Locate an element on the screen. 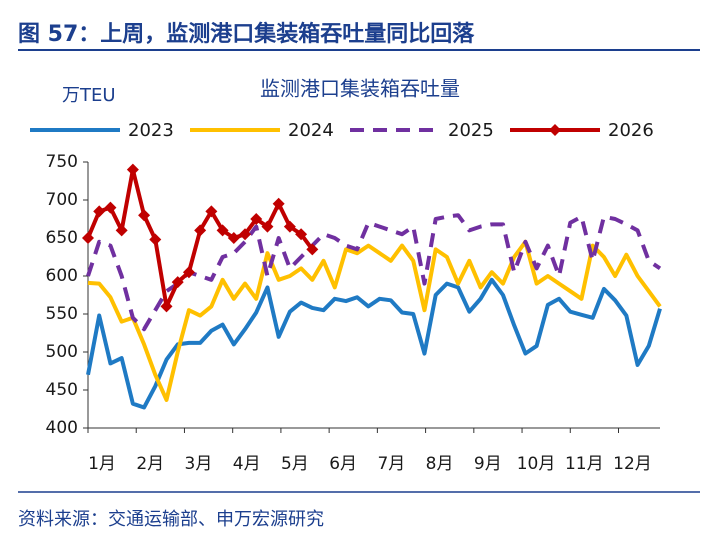 The width and height of the screenshot is (717, 537). x-tick-label: 10月 is located at coordinates (536, 464).